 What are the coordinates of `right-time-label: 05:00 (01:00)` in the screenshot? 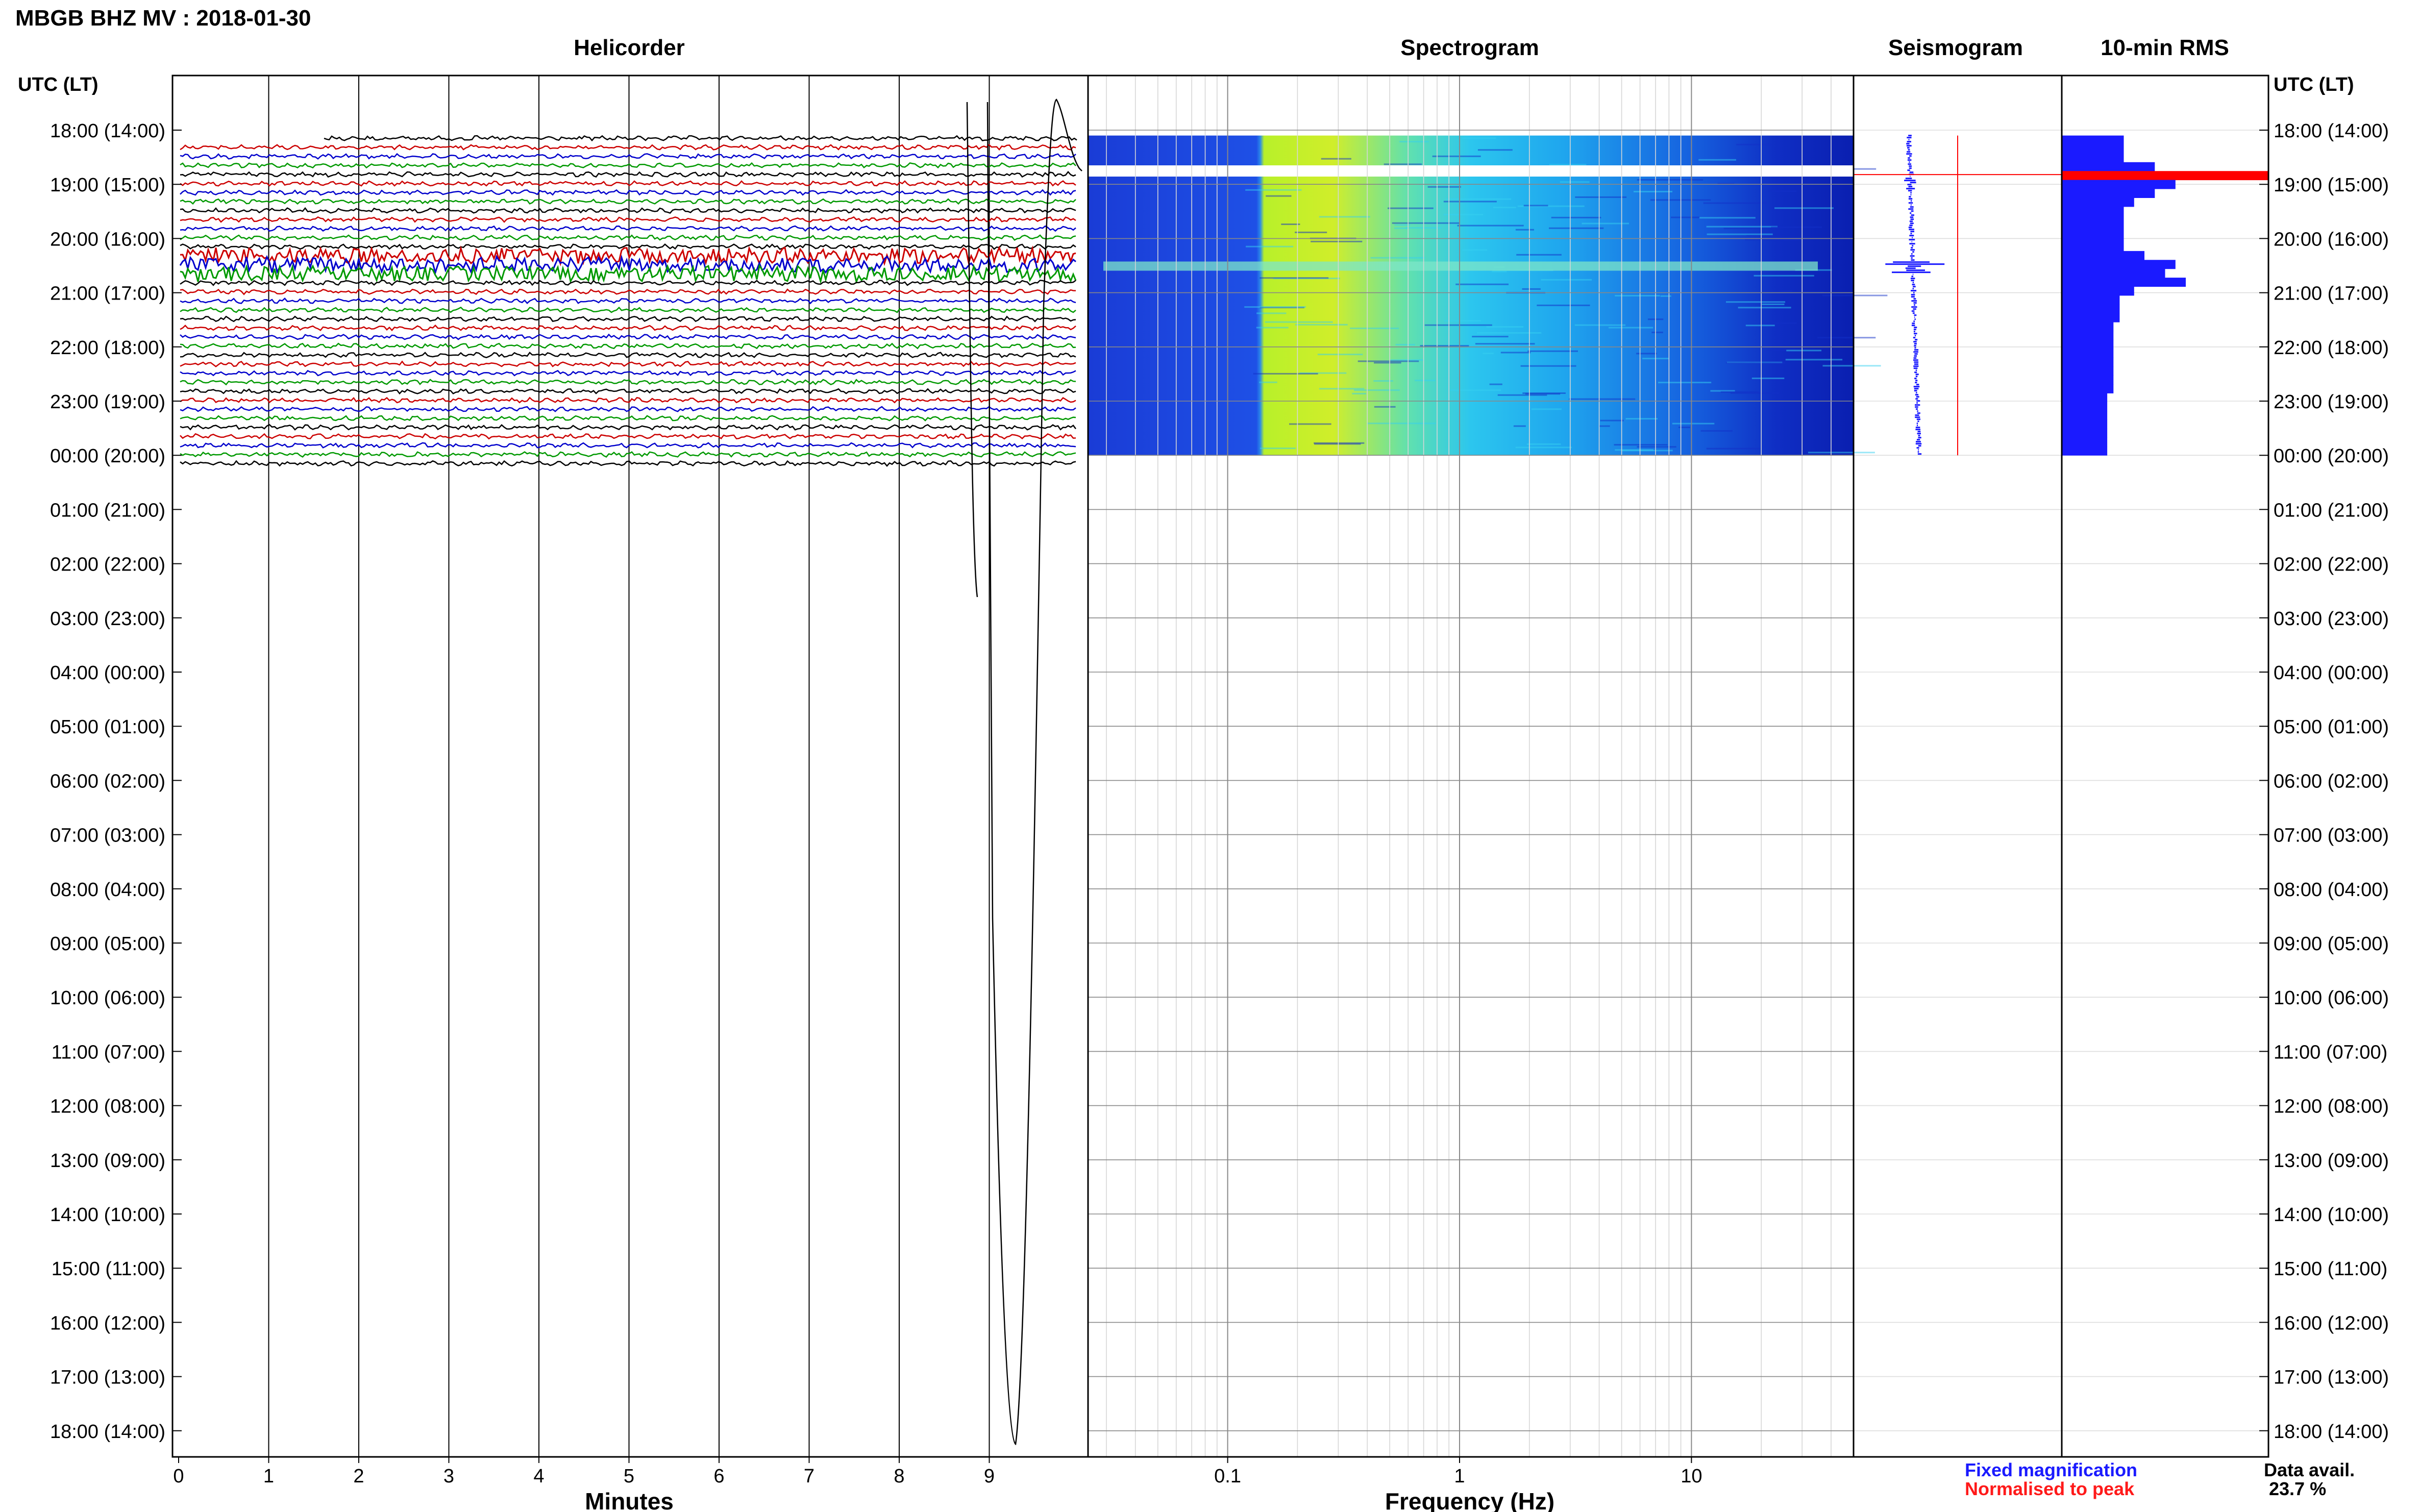 It's located at (2331, 727).